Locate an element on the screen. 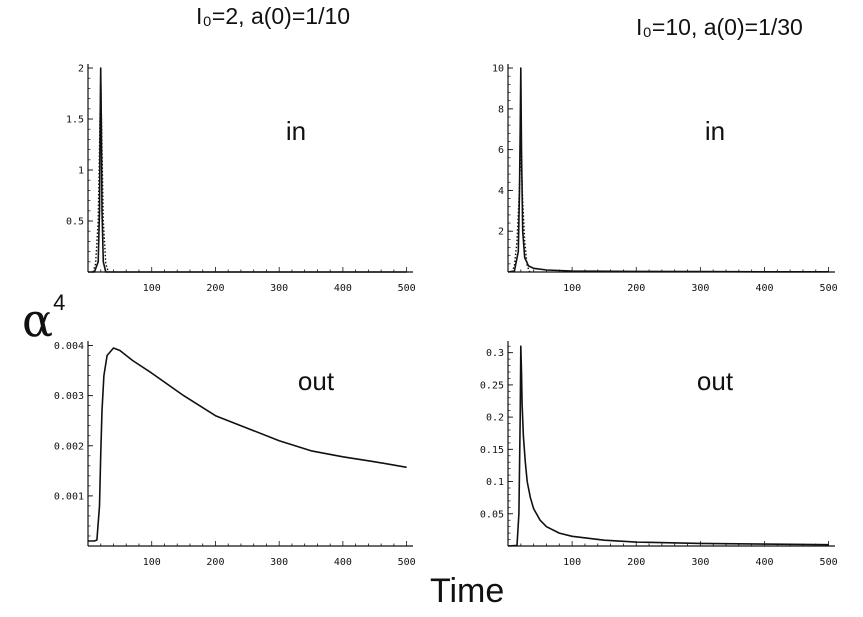 The height and width of the screenshot is (617, 863). y-axis-label-base: α is located at coordinates (38, 320).